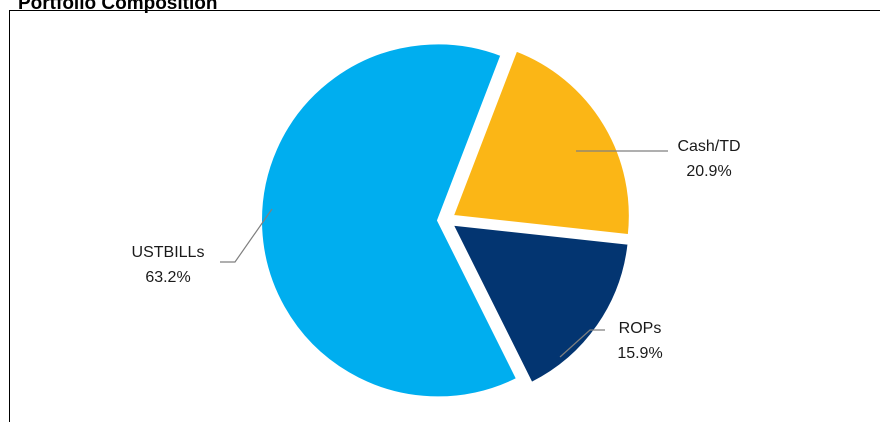 This screenshot has height=422, width=880. What do you see at coordinates (168, 252) in the screenshot?
I see `slice-label-ustbills: USTBILLs` at bounding box center [168, 252].